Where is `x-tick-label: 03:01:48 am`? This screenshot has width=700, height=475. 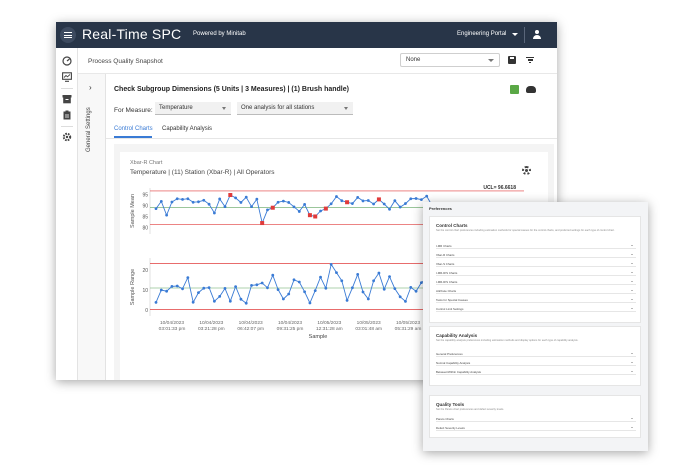 x-tick-label: 03:01:48 am is located at coordinates (368, 329).